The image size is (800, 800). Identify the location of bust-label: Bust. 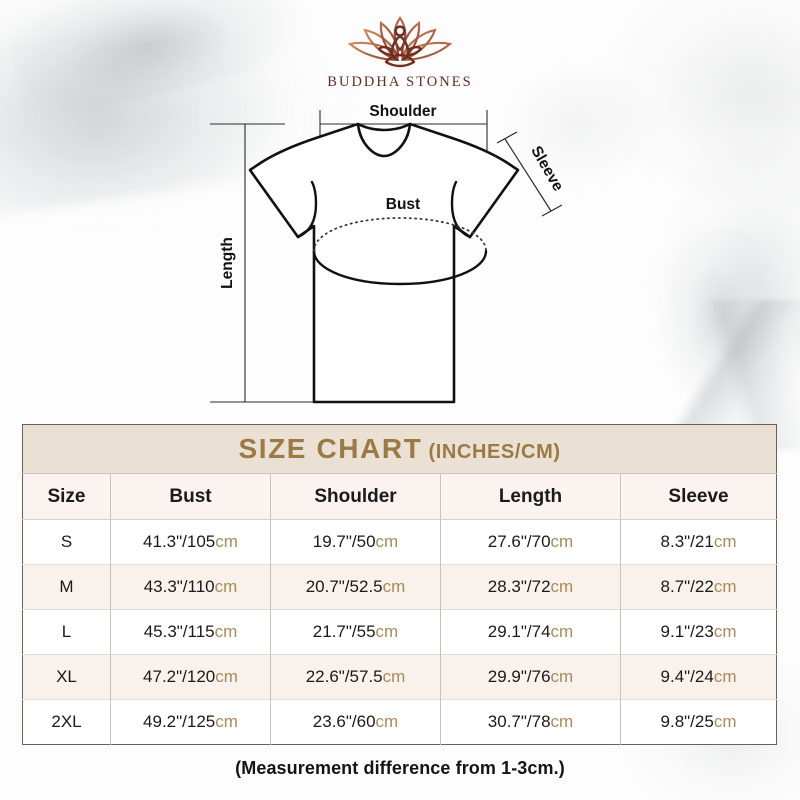
(403, 204).